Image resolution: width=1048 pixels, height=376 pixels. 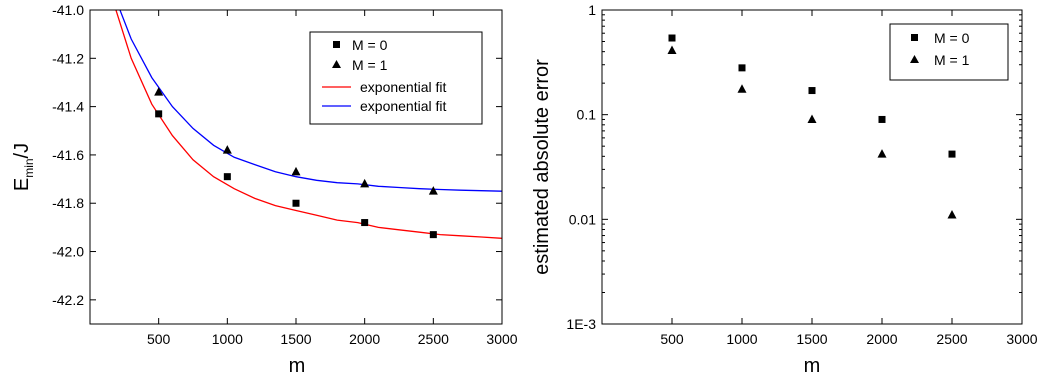 What do you see at coordinates (812, 126) in the screenshot?
I see `right-points` at bounding box center [812, 126].